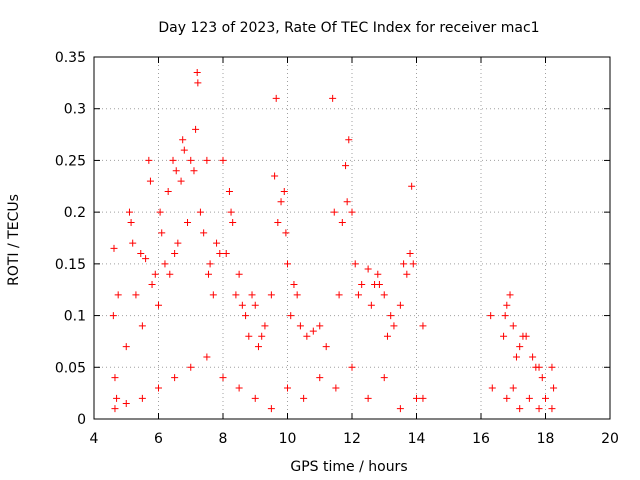 The width and height of the screenshot is (640, 480). Describe the element at coordinates (610, 439) in the screenshot. I see `x-tick-label: 20` at that location.